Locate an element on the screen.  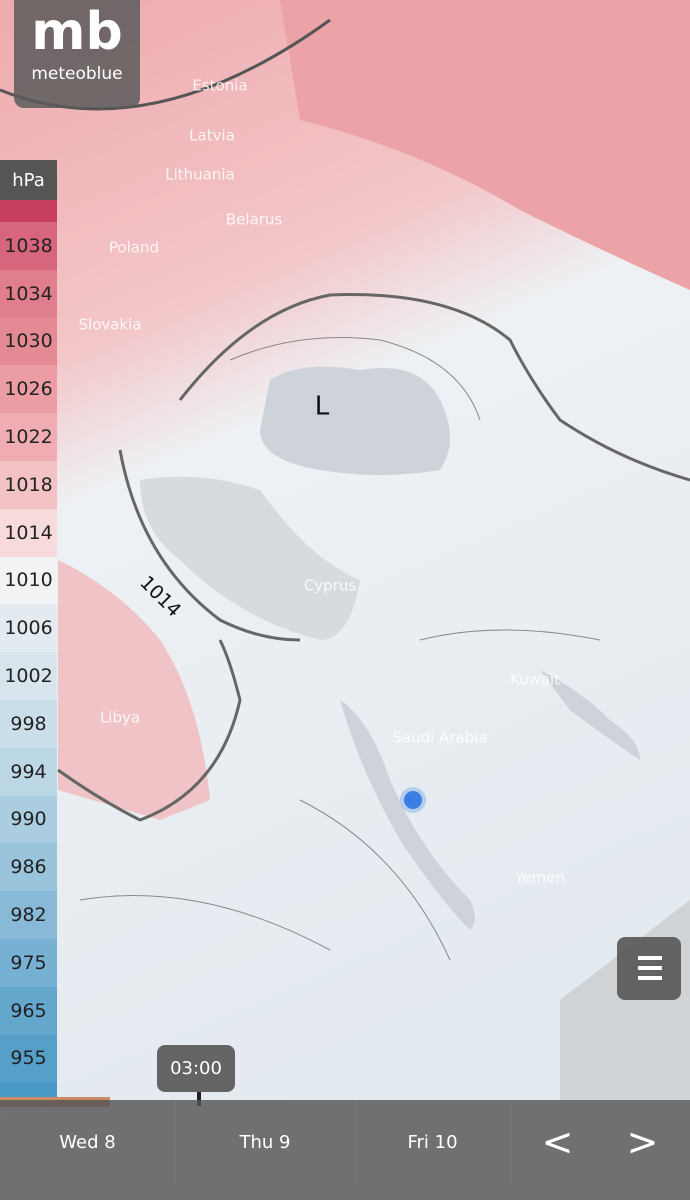
legend-entry: 1038 is located at coordinates (28, 246).